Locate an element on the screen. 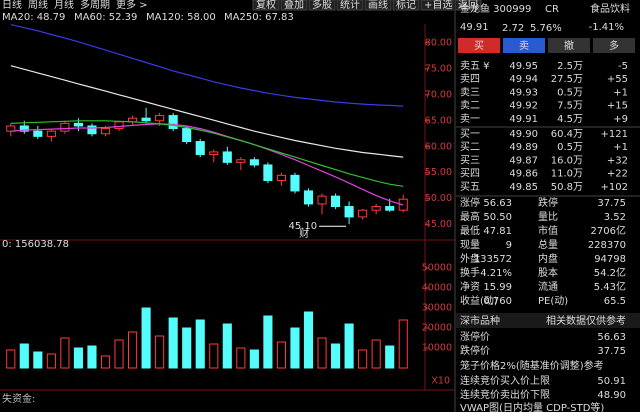 Image resolution: width=640 pixels, height=412 pixels. y-tick-label: 45.00 is located at coordinates (438, 224).